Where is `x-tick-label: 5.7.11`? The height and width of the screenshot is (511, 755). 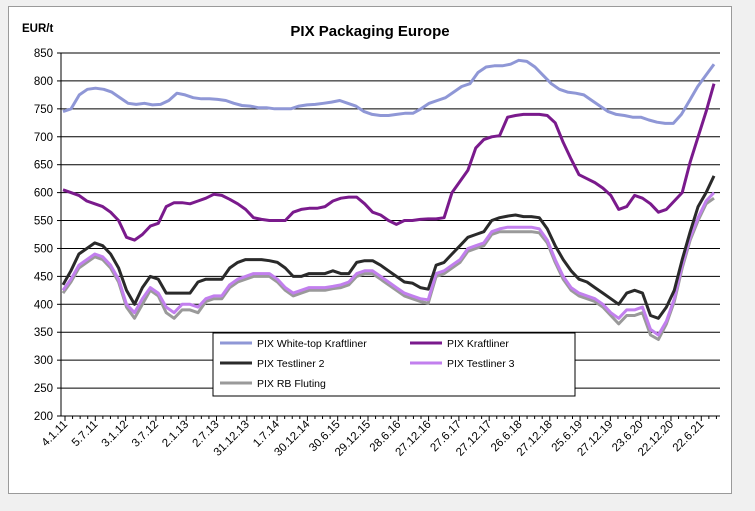 x-tick-label: 5.7.11 is located at coordinates (85, 434).